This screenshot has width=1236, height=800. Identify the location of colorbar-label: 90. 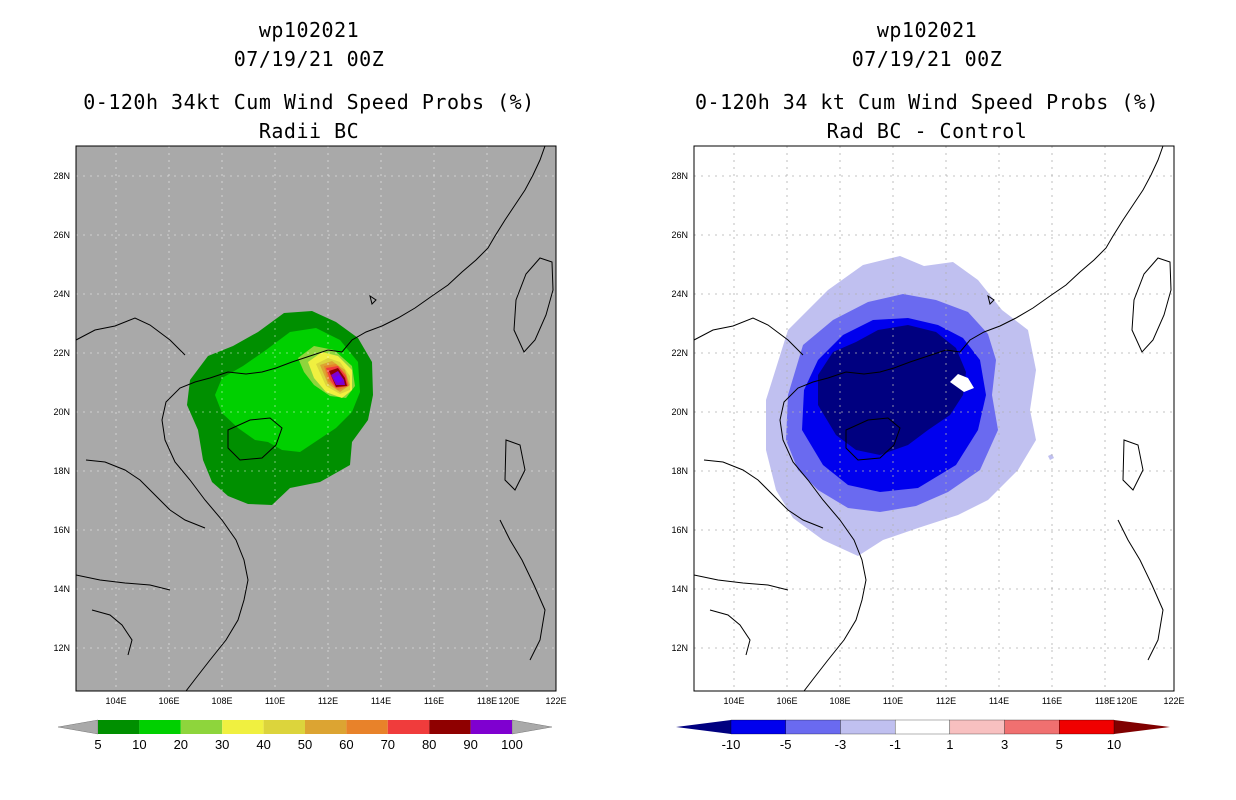
(470, 744).